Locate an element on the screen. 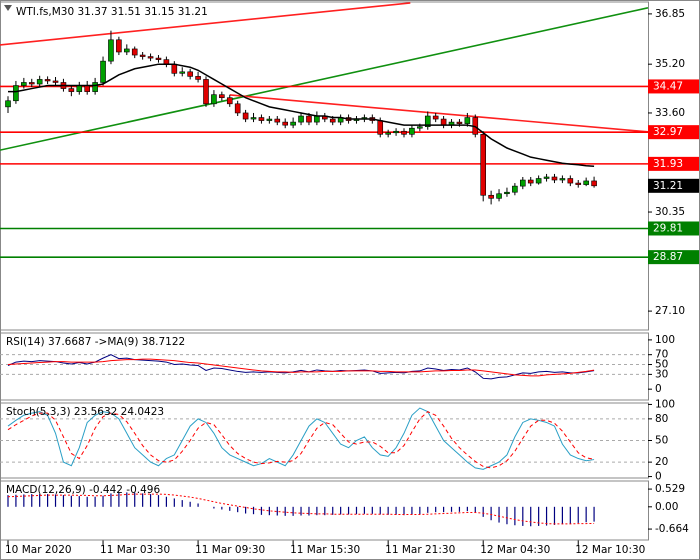  y-tick-label: 20 is located at coordinates (661, 462).